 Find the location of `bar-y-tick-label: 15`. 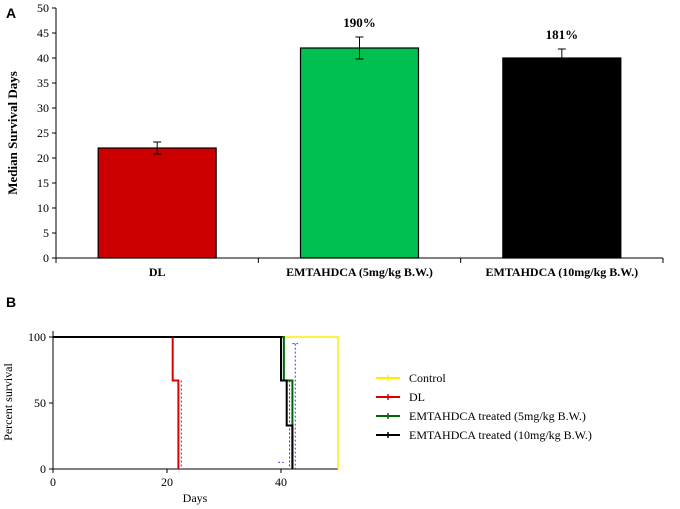

bar-y-tick-label: 15 is located at coordinates (43, 183).